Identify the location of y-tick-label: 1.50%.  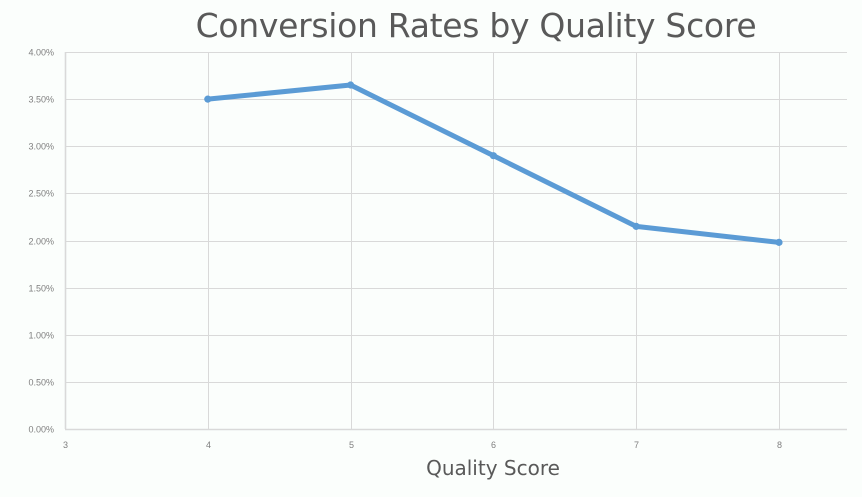
(41, 289).